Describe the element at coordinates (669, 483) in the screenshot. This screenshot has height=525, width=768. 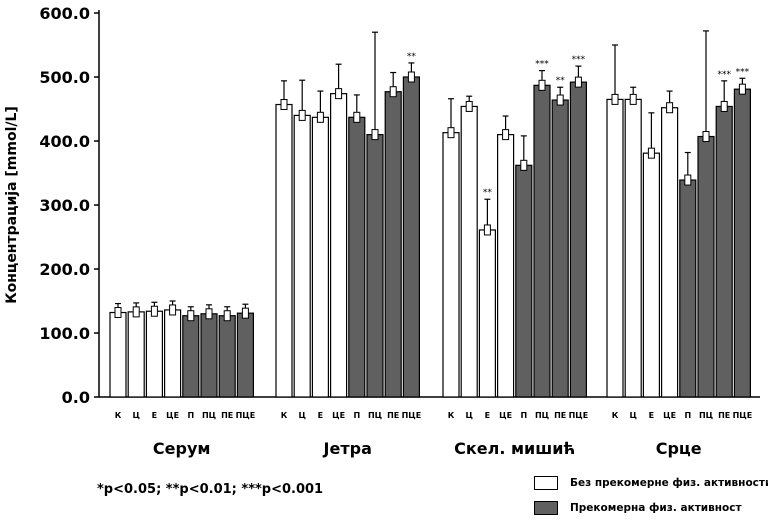
I see `legend-label-no-activity: Без прекомерне физ. активности` at that location.